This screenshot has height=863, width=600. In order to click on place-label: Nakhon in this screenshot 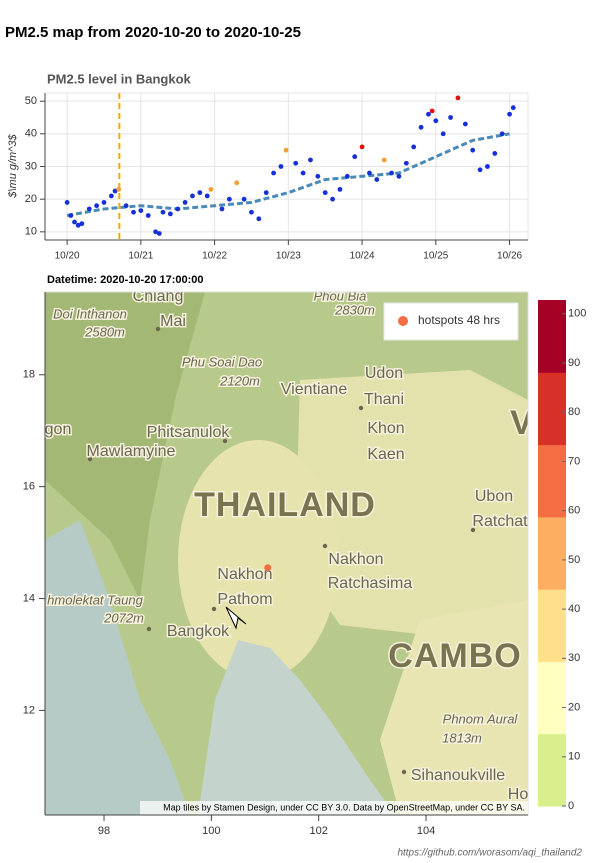, I will do `click(355, 559)`.